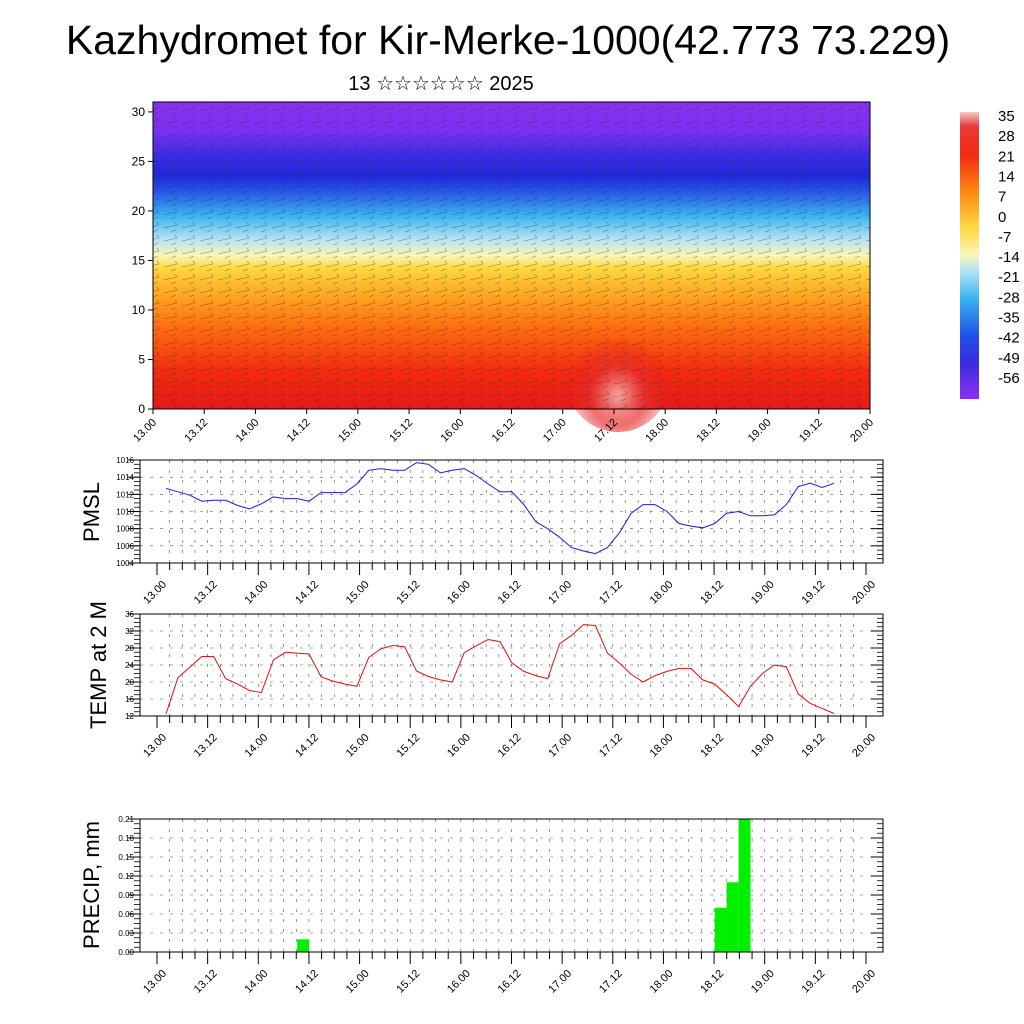 This screenshot has height=1024, width=1024. What do you see at coordinates (139, 310) in the screenshot?
I see `y-tick-label: 10` at bounding box center [139, 310].